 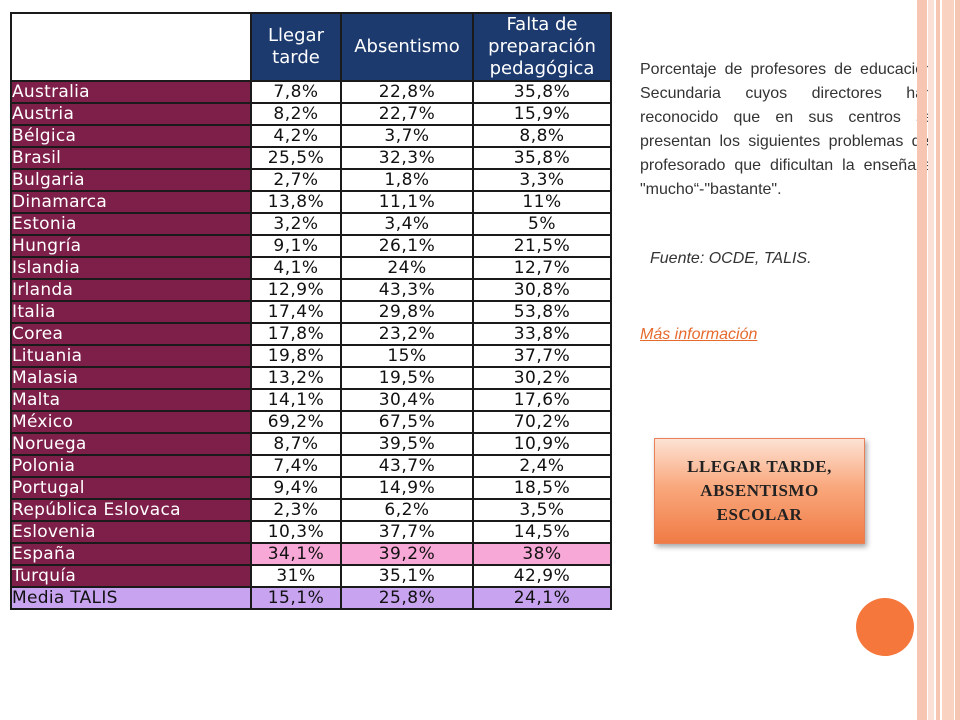 What do you see at coordinates (542, 246) in the screenshot?
I see `prep-value-cell: 21,5%` at bounding box center [542, 246].